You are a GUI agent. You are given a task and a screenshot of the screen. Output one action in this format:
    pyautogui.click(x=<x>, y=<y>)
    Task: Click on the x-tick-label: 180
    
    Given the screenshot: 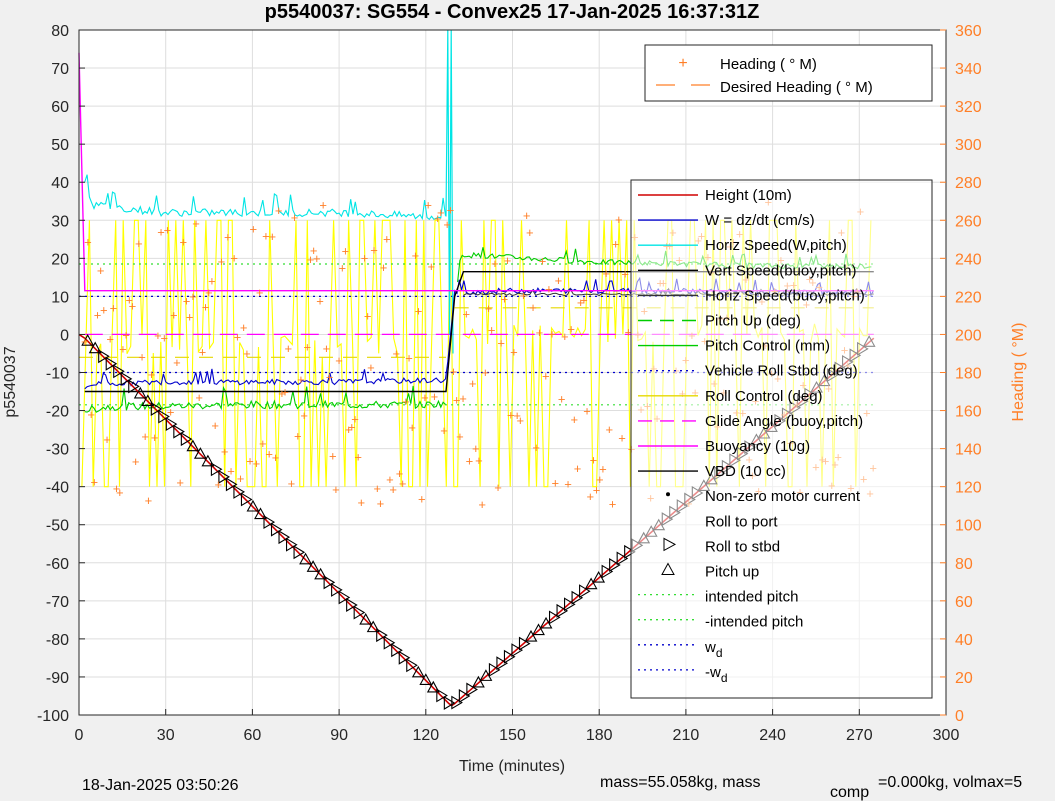 What is the action you would take?
    pyautogui.click(x=599, y=735)
    